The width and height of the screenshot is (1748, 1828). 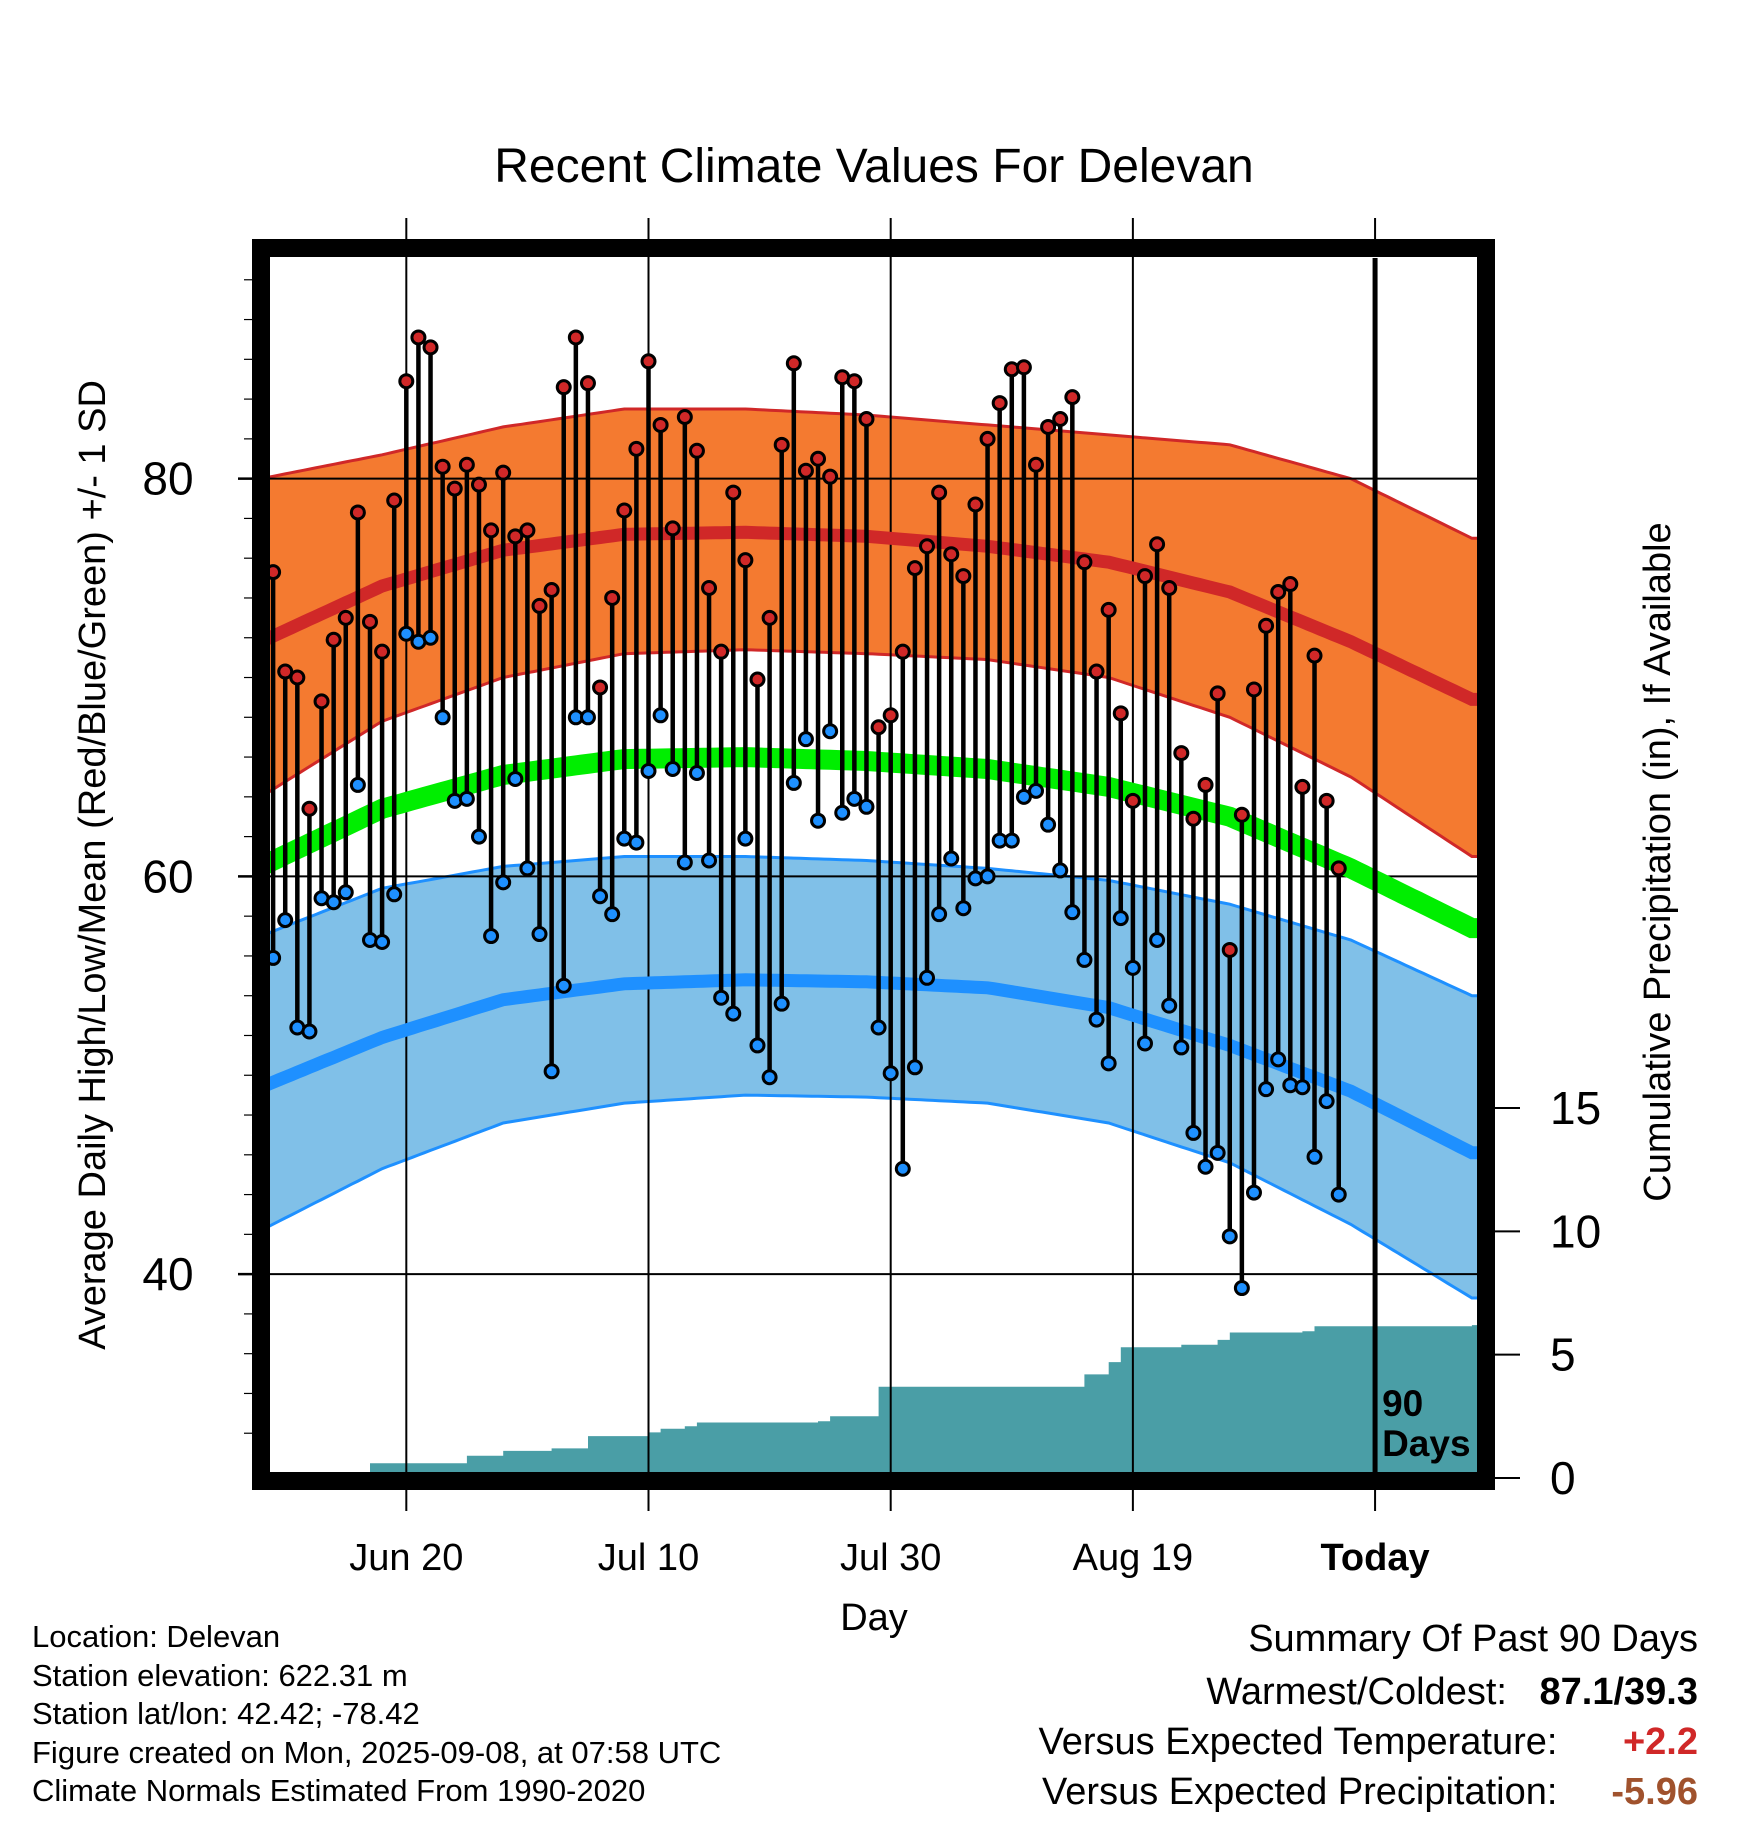 I want to click on warmest-coldest-label: Warmest/Coldest:, so click(x=1356, y=1692).